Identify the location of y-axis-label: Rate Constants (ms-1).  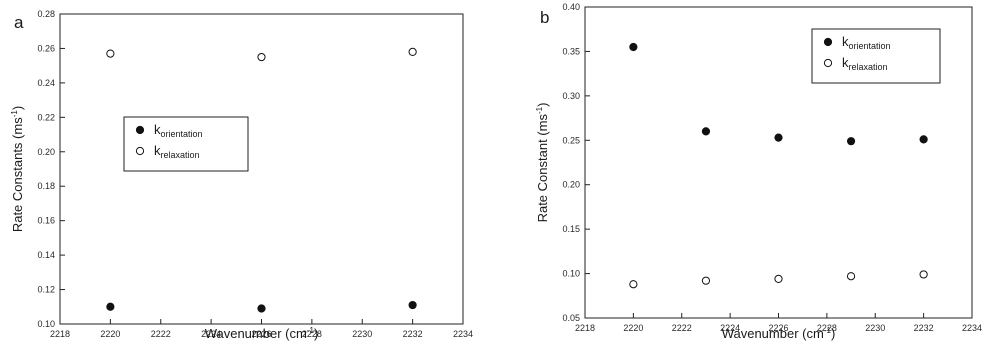
(17, 169).